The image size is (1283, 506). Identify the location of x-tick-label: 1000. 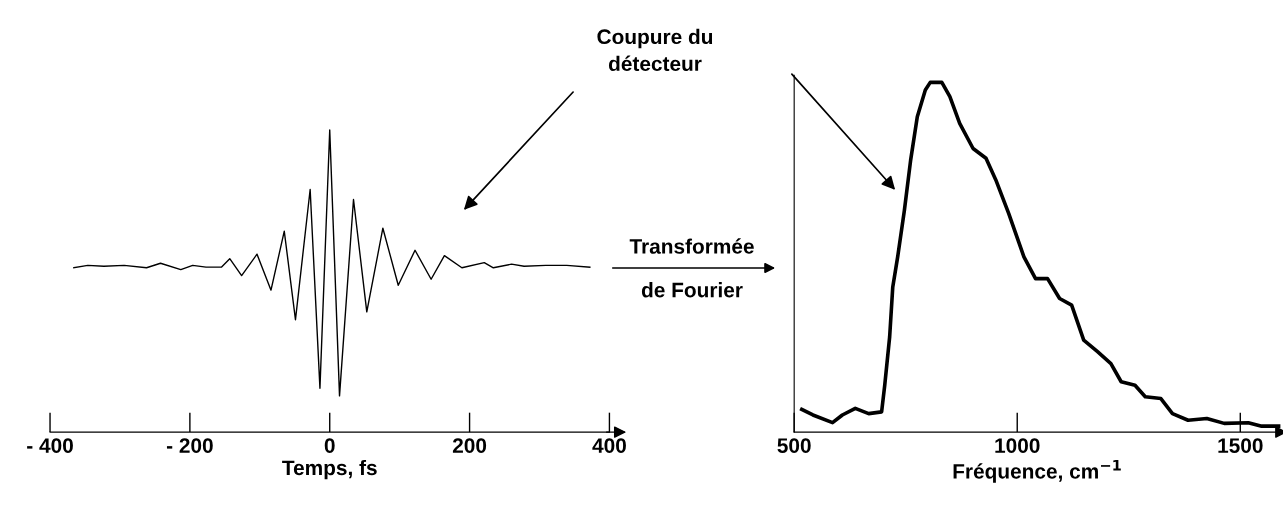
(1017, 445).